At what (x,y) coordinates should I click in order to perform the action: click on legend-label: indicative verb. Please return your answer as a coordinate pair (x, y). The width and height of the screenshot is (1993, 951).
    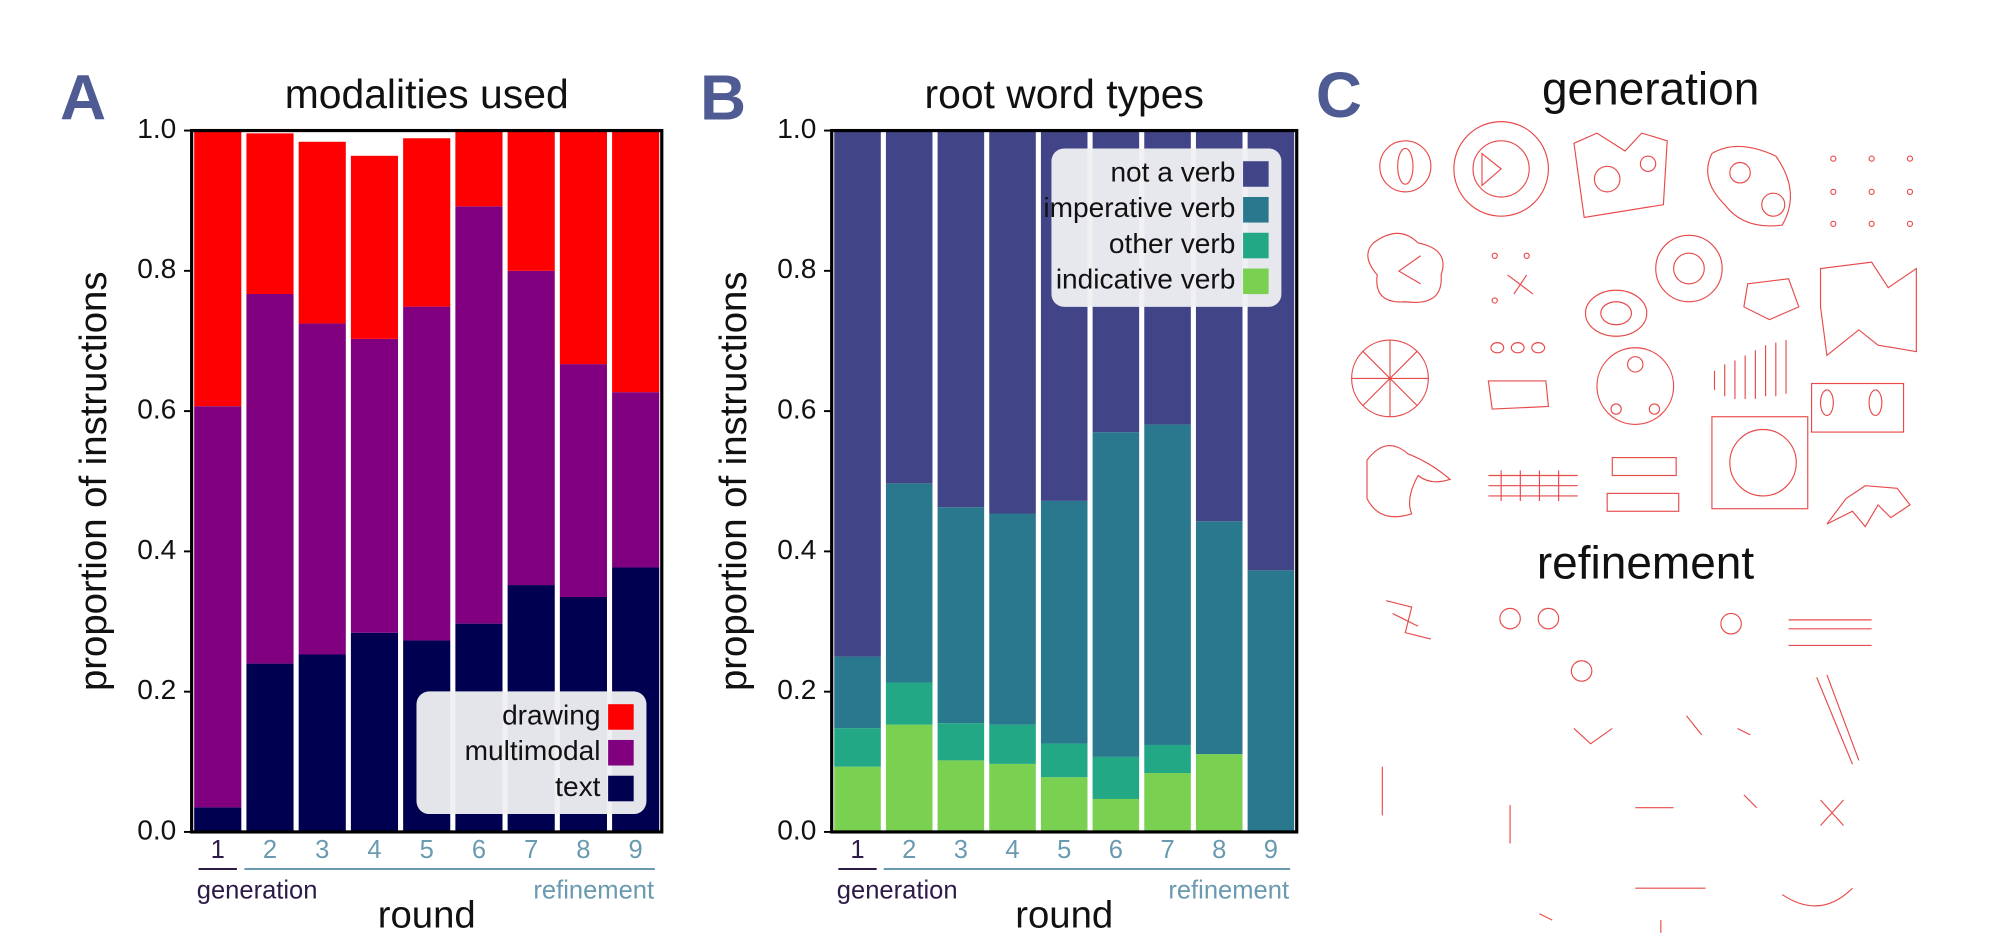
    Looking at the image, I should click on (1146, 279).